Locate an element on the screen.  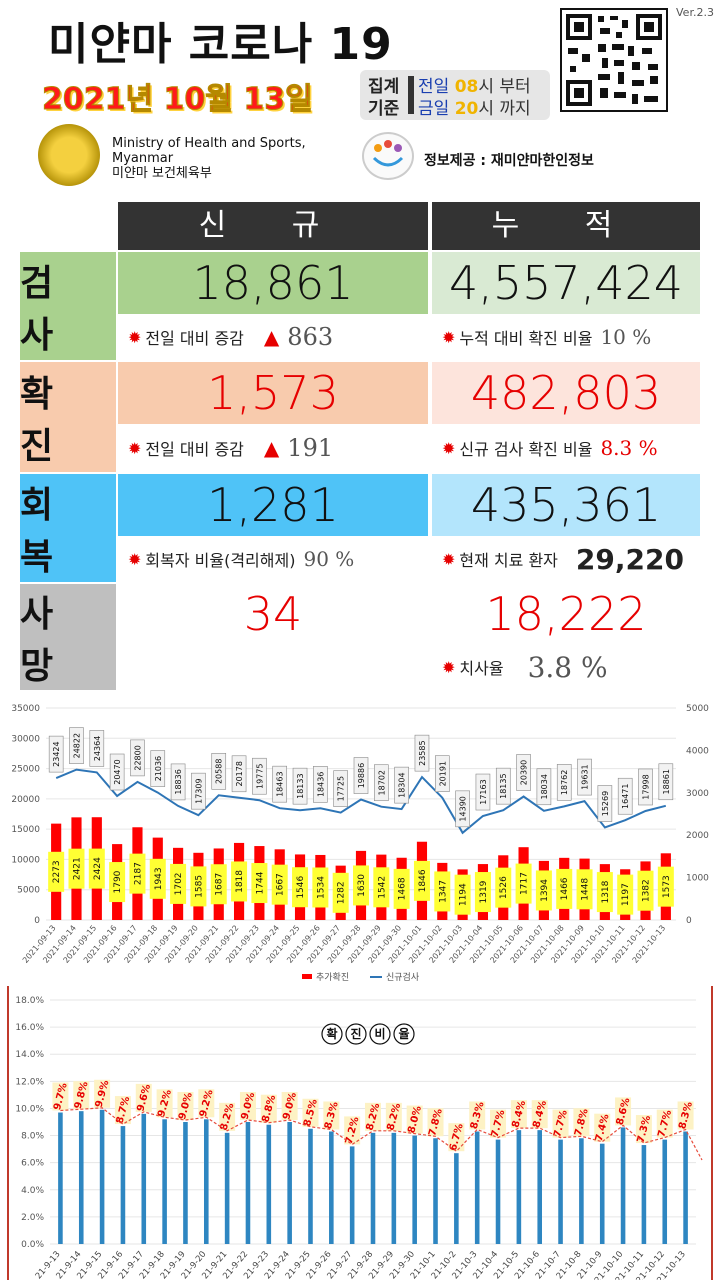
confirmed-new-value: 1,573 is located at coordinates (273, 393).